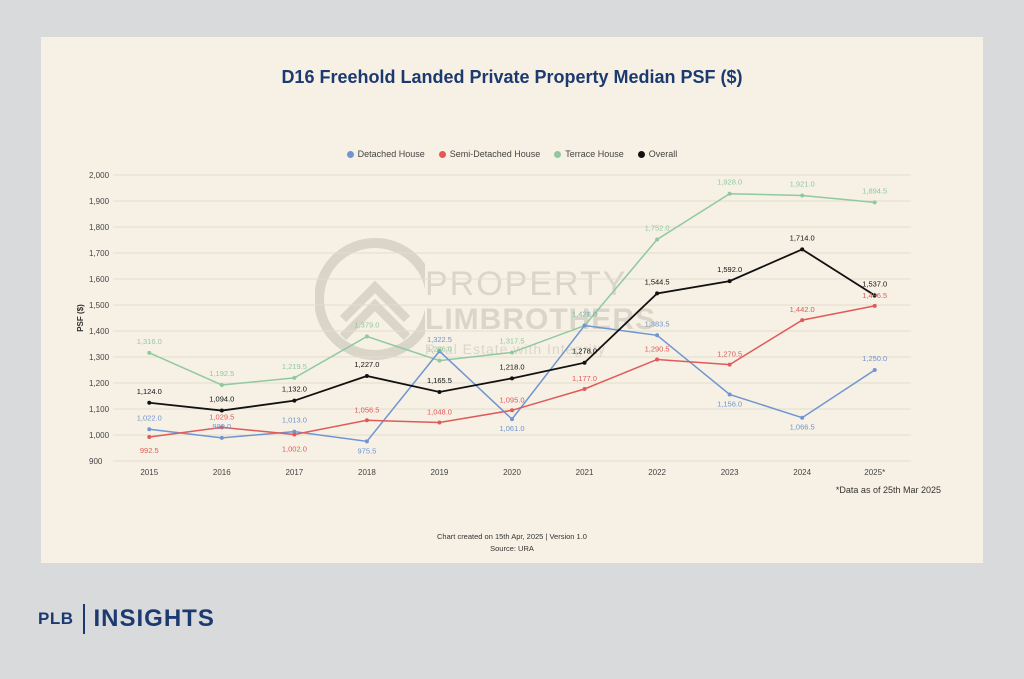 This screenshot has width=1024, height=679. I want to click on data-label: 992.5, so click(149, 450).